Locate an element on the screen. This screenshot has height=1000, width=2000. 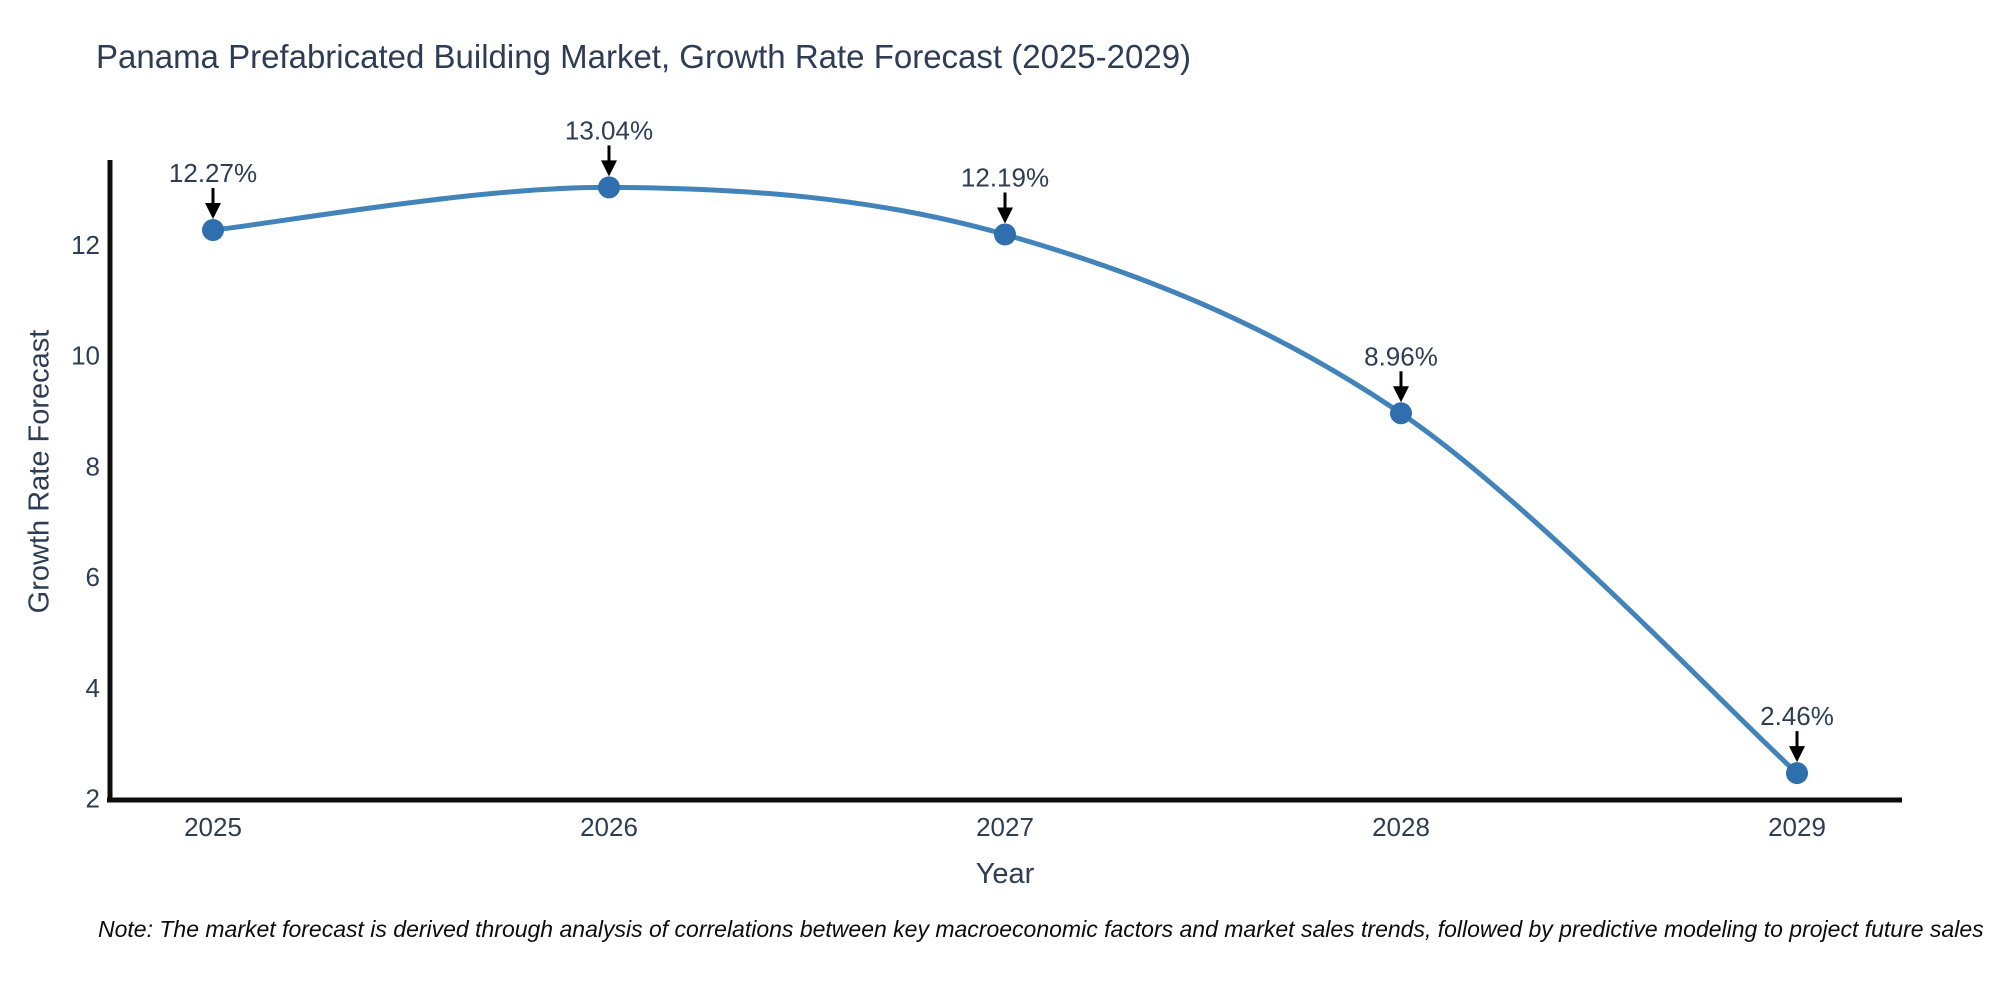
x-tick-label: 2025 is located at coordinates (213, 827).